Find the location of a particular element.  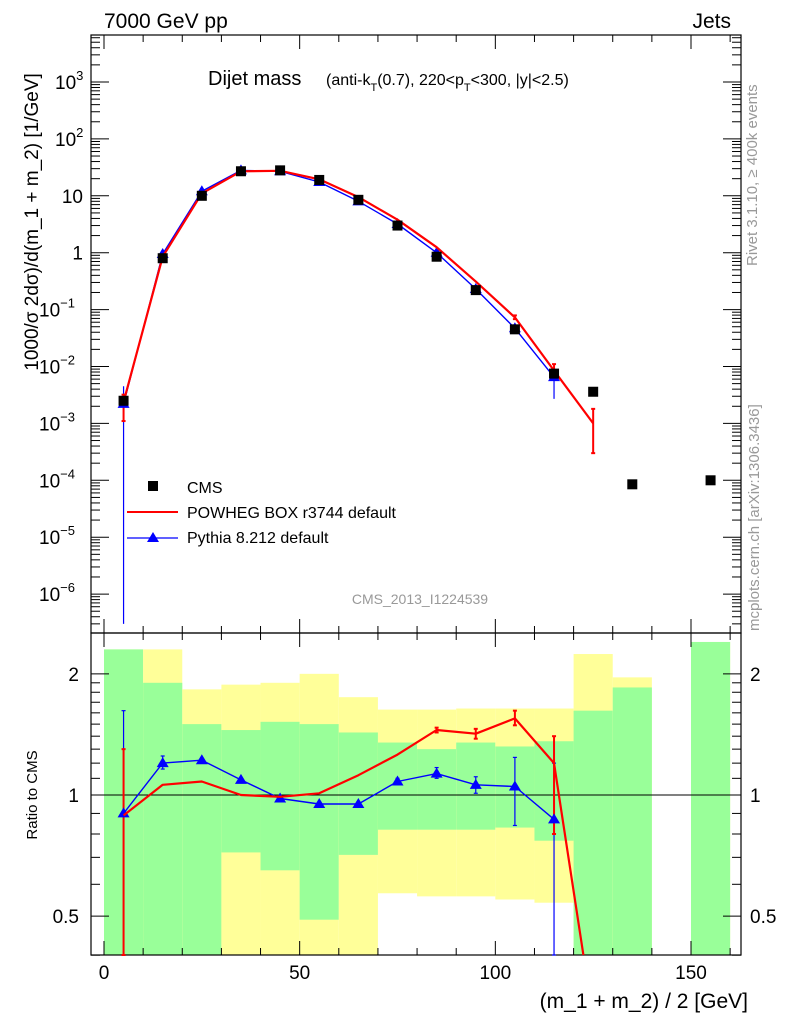

y-tick-label: 10² is located at coordinates (69, 138).